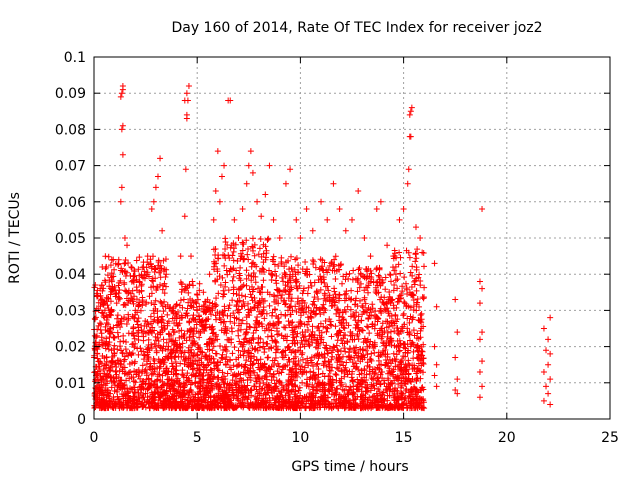 The height and width of the screenshot is (480, 640). What do you see at coordinates (94, 438) in the screenshot?
I see `x-tick-label: 0` at bounding box center [94, 438].